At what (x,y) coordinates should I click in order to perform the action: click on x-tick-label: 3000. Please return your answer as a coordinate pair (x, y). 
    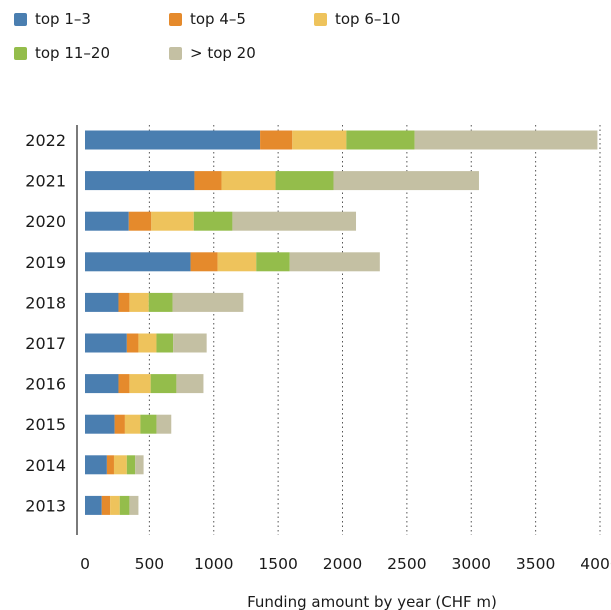
    Looking at the image, I should click on (471, 564).